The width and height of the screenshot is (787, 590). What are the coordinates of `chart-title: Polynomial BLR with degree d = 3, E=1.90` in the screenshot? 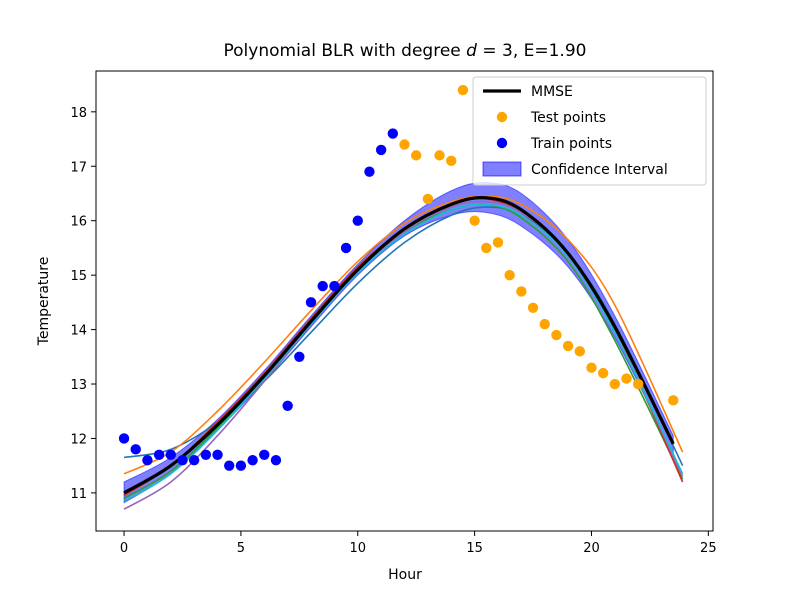 It's located at (405, 51).